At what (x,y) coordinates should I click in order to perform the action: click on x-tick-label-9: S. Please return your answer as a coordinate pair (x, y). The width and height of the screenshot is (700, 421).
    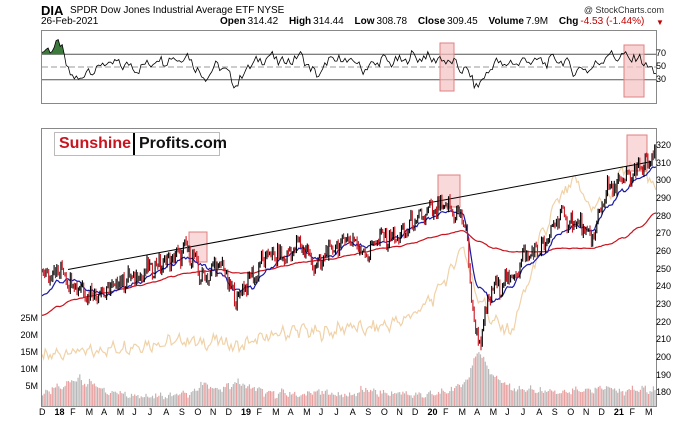
    Looking at the image, I should click on (181, 412).